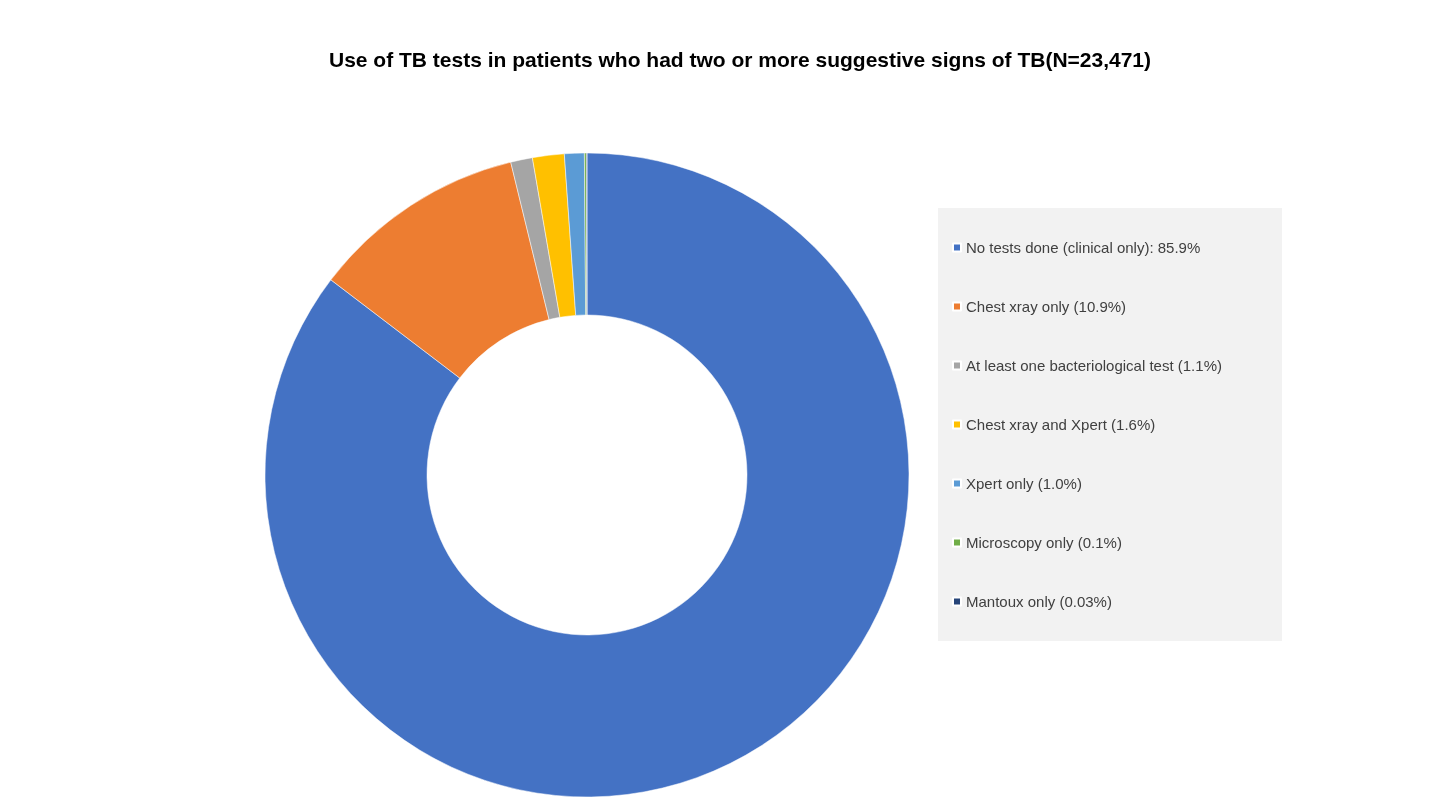 The width and height of the screenshot is (1448, 809). Describe the element at coordinates (1046, 306) in the screenshot. I see `legend-label: Chest xray only (10.9%)` at that location.